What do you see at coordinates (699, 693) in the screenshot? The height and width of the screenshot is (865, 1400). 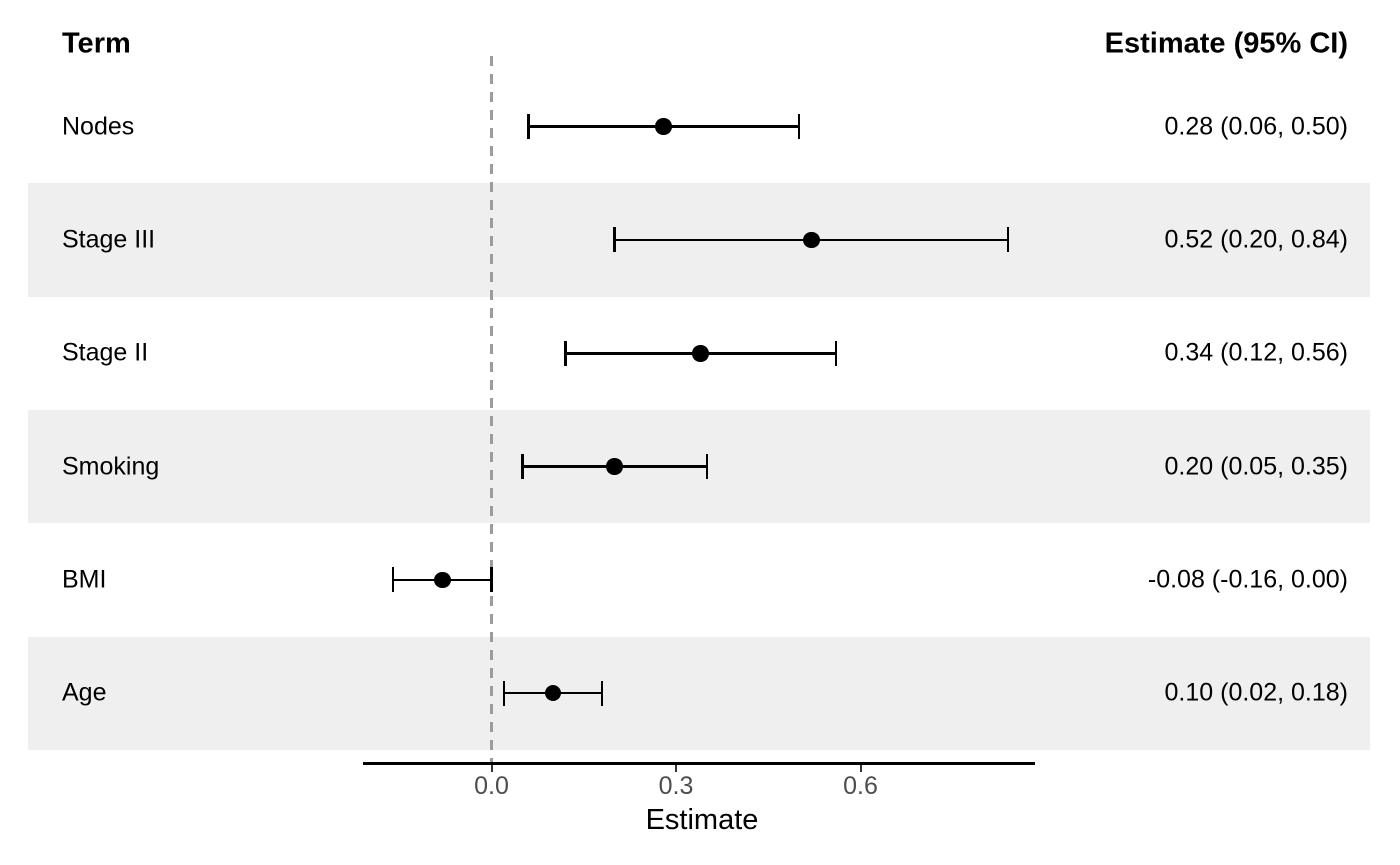 I see `row-stripe` at bounding box center [699, 693].